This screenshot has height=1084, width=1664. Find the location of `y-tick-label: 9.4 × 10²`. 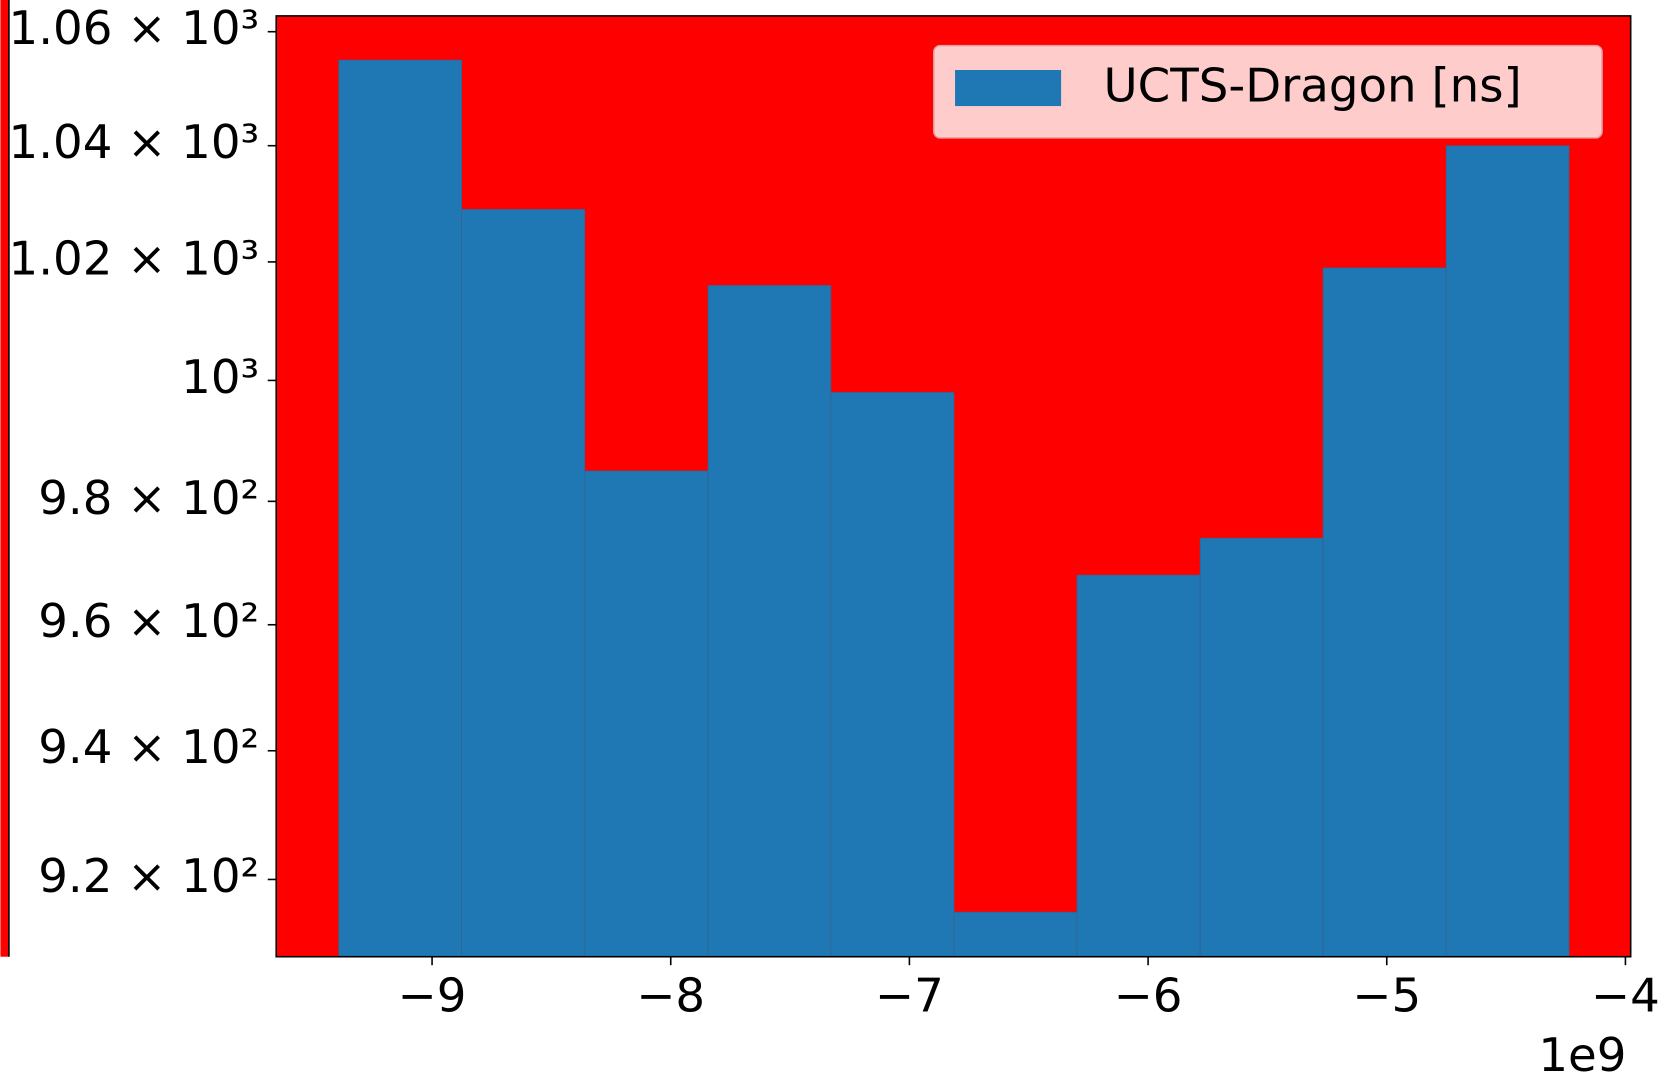

y-tick-label: 9.4 × 10² is located at coordinates (148, 748).